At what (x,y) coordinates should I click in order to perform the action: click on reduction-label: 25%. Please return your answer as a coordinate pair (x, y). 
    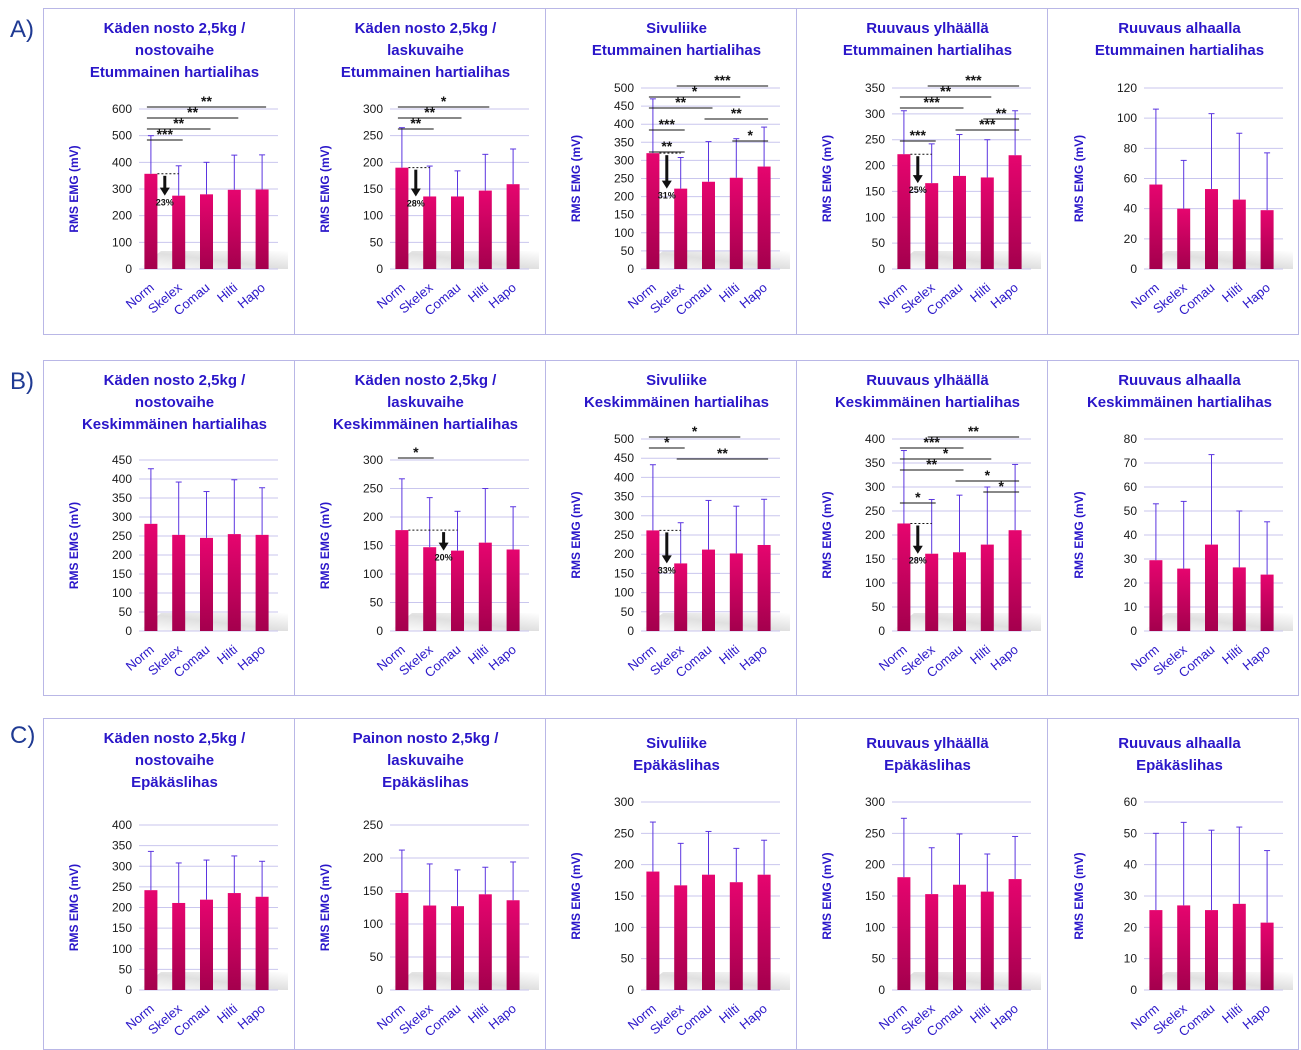
    Looking at the image, I should click on (918, 190).